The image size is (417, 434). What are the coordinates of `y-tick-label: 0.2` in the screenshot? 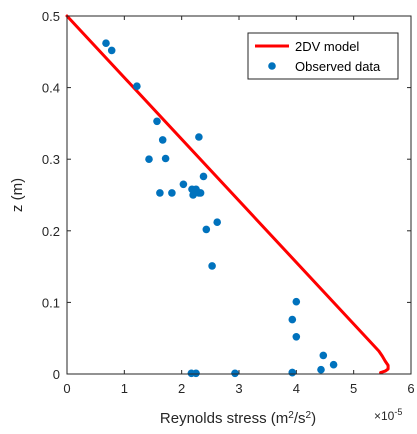 It's located at (51, 231).